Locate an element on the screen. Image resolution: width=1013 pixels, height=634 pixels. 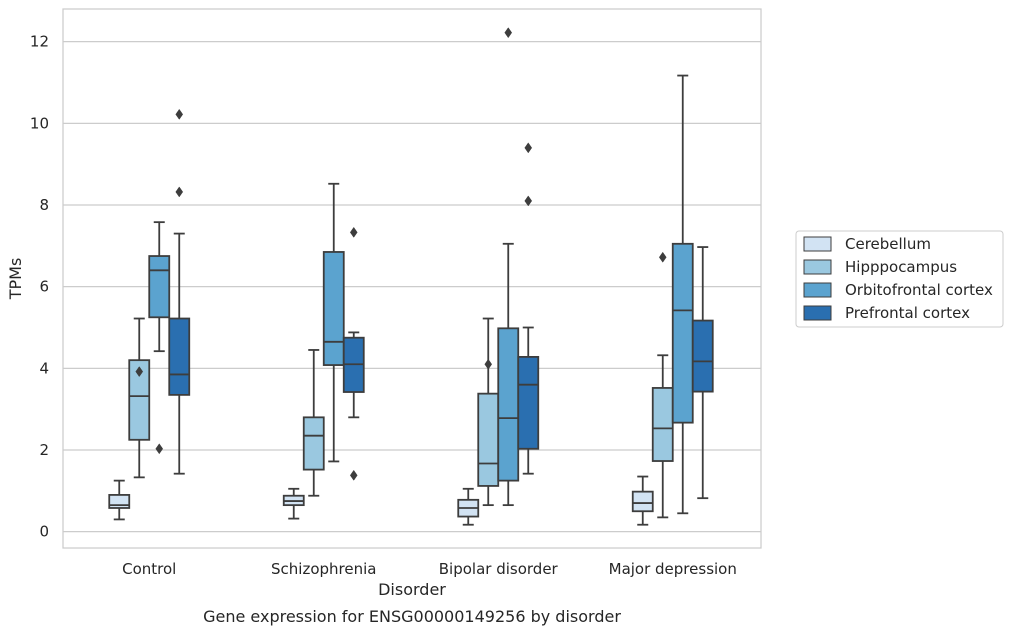
legend-item: Cerebellum is located at coordinates (867, 244).